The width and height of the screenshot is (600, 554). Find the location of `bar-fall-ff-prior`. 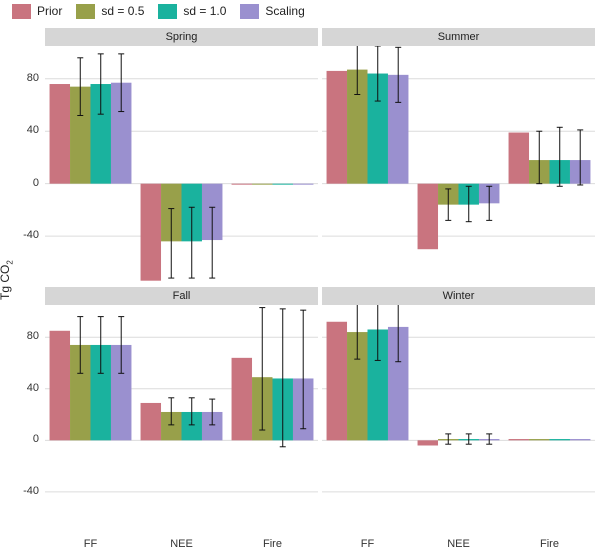

bar-fall-ff-prior is located at coordinates (60, 385).